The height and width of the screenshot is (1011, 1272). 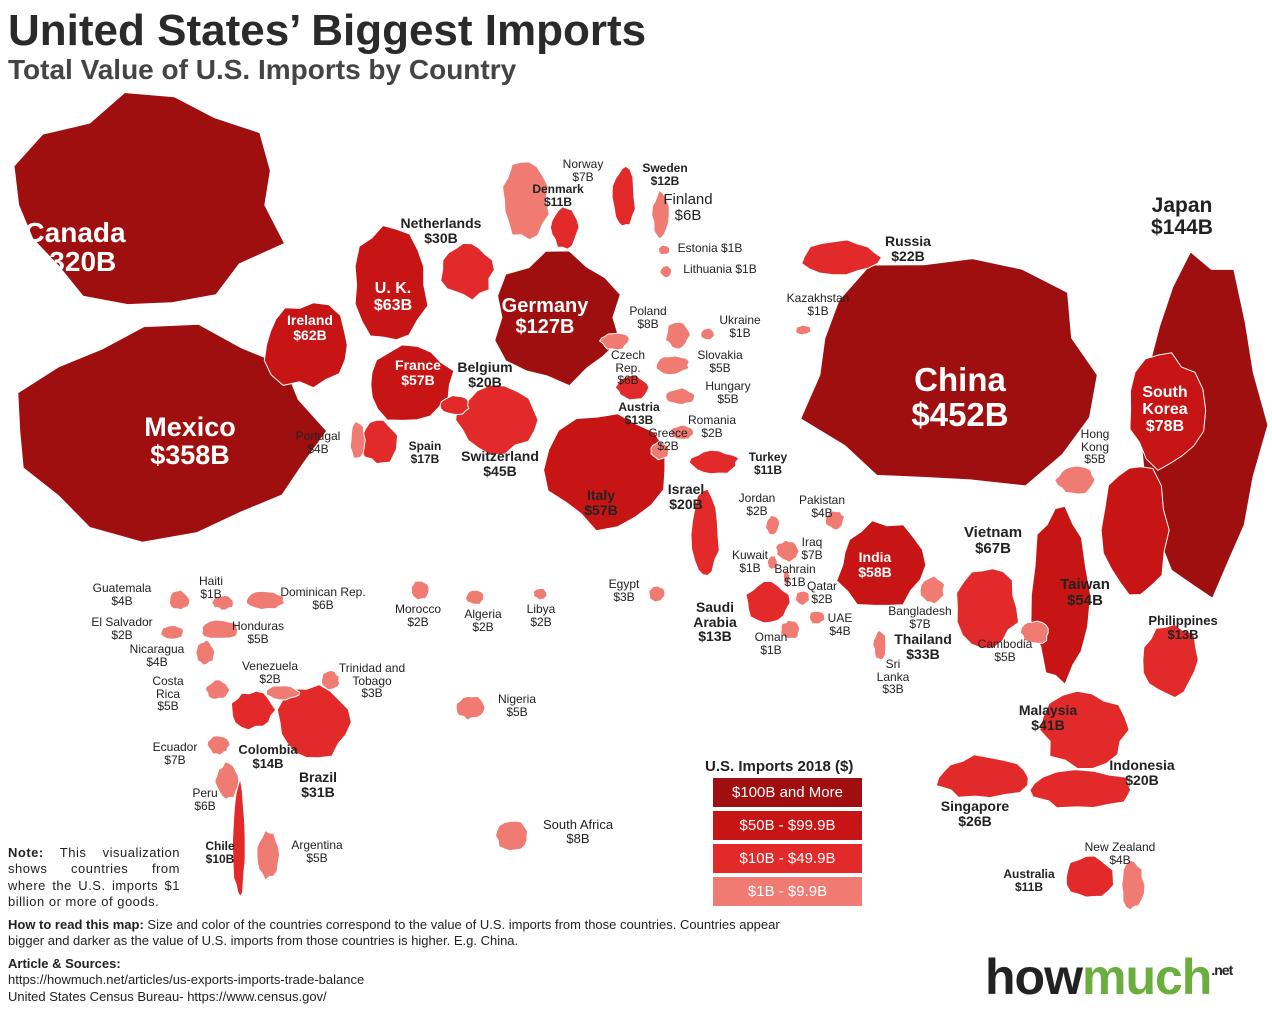 I want to click on country-label: Ireland $62B, so click(x=310, y=327).